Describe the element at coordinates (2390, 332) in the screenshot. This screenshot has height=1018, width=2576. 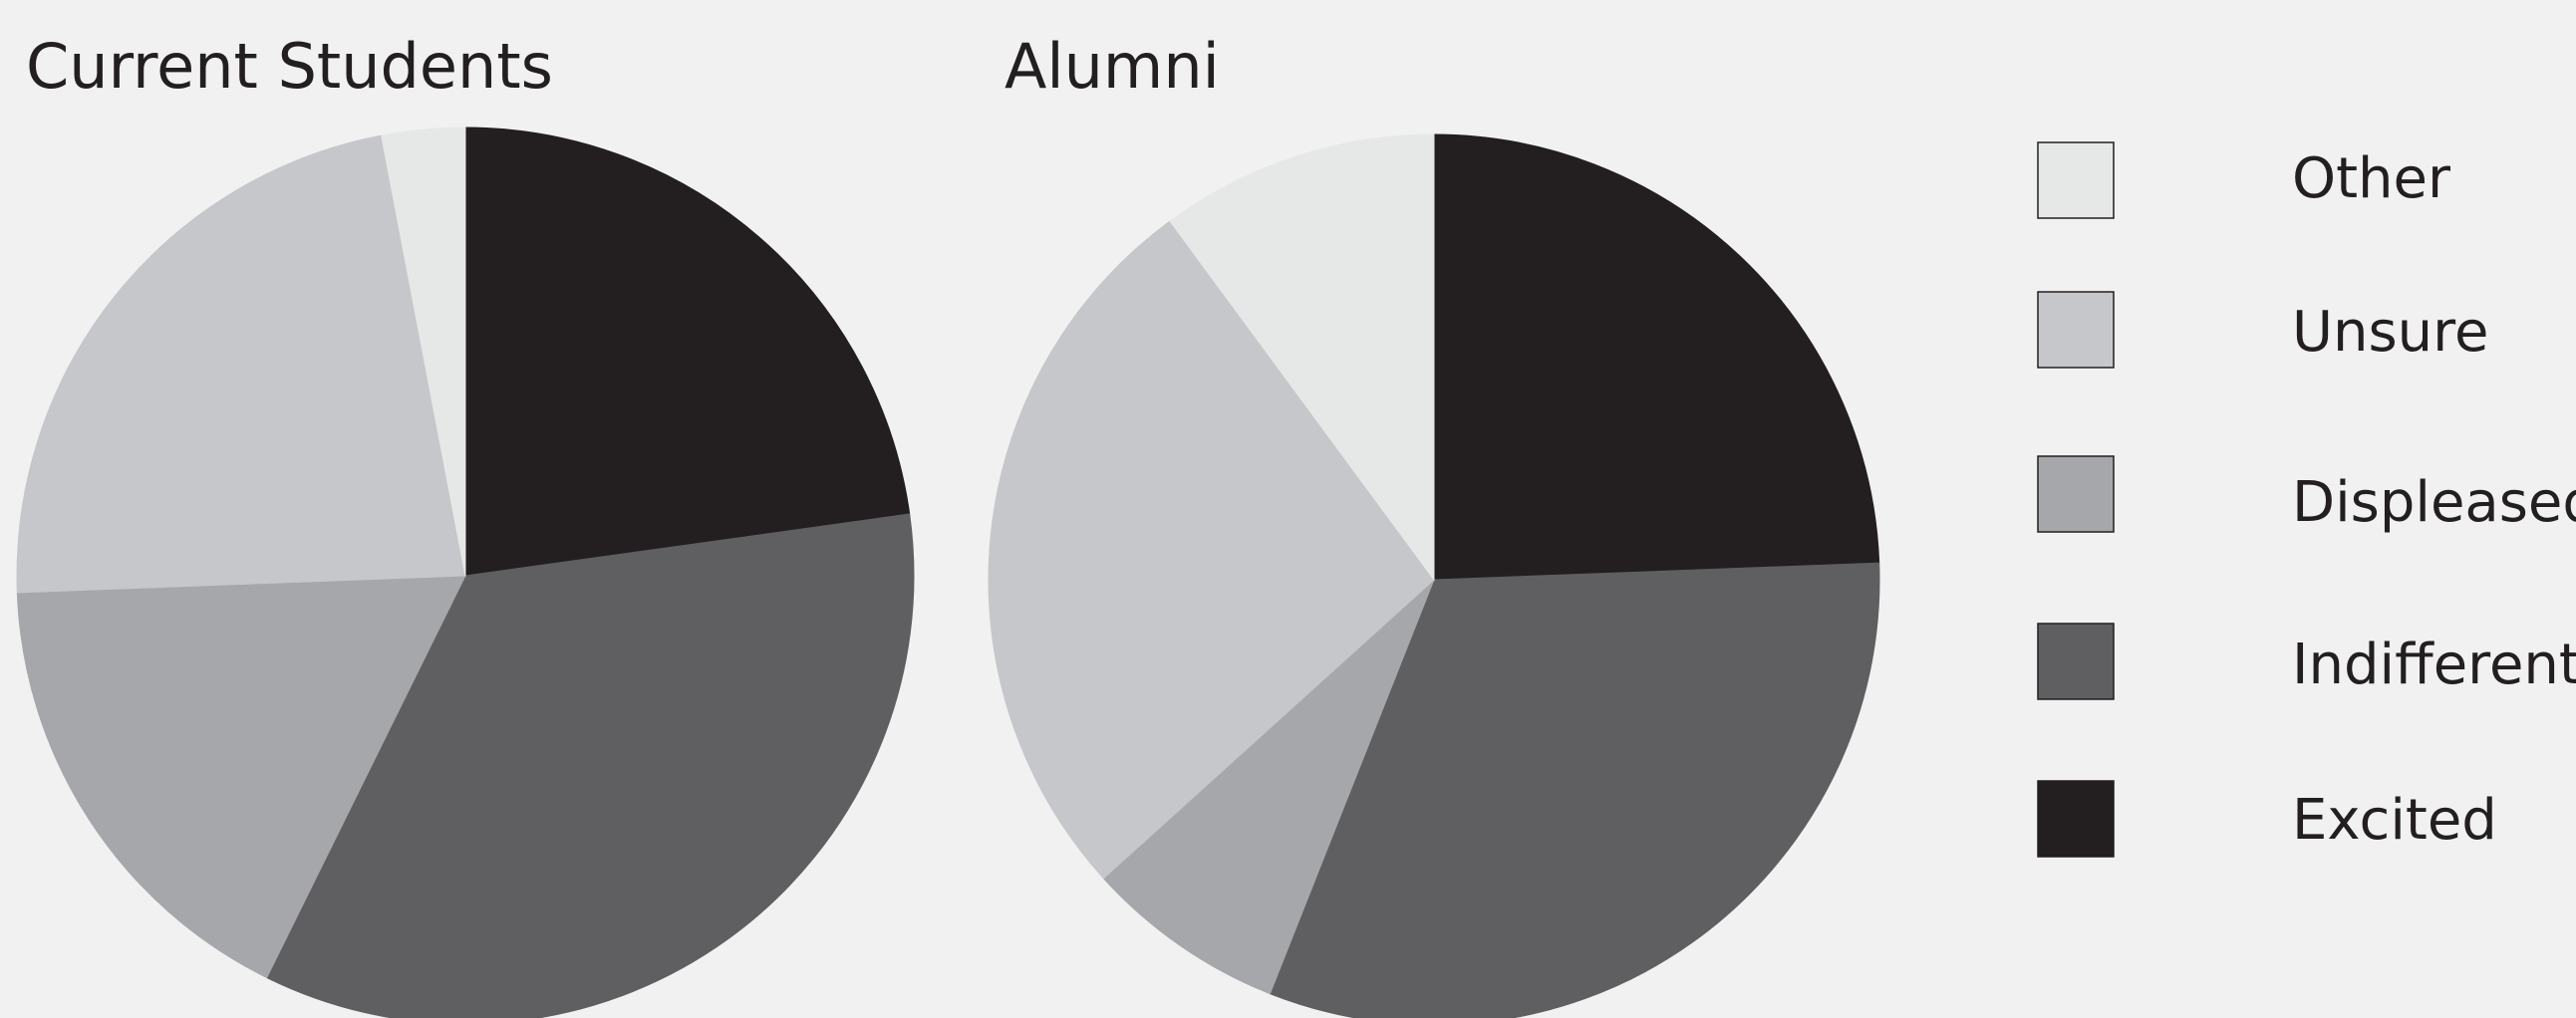
I see `legend-label-unsure: Unsure` at that location.